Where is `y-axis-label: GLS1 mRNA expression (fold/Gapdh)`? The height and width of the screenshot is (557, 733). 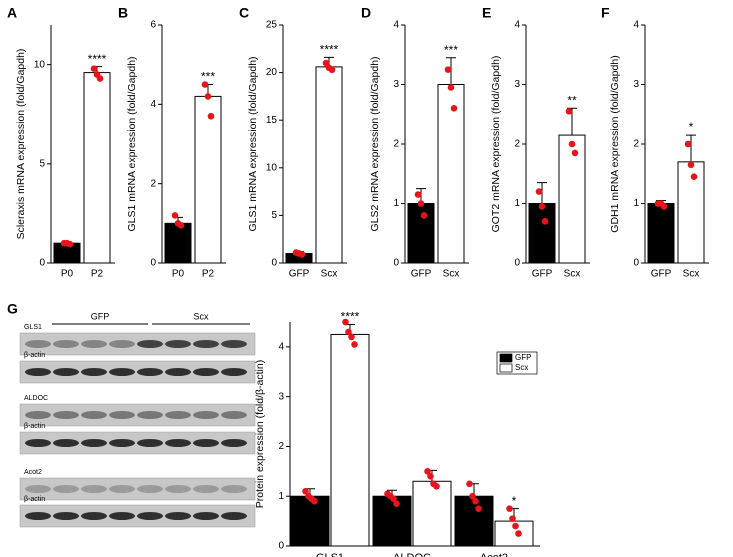
y-axis-label: GLS1 mRNA expression (fold/Gapdh) is located at coordinates (253, 143).